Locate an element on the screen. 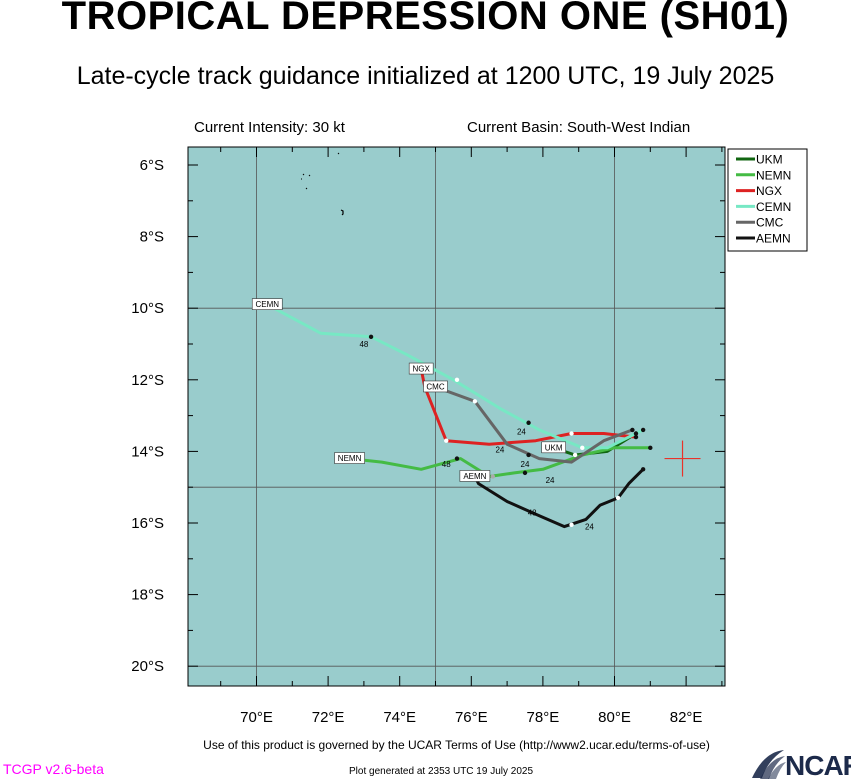  y-tick-label: 10°S is located at coordinates (147, 308).